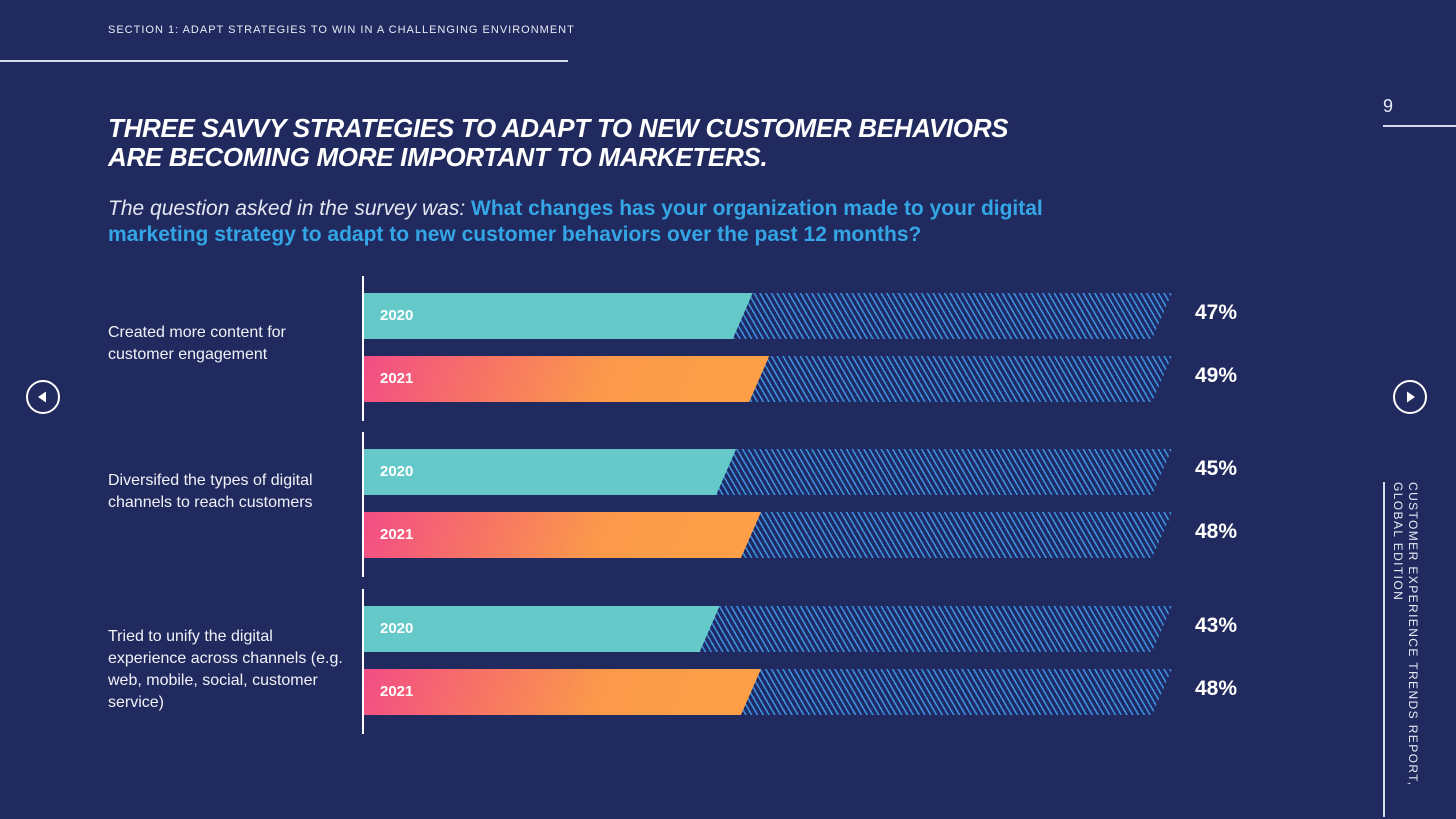 The width and height of the screenshot is (1456, 819). What do you see at coordinates (290, 208) in the screenshot?
I see `survey-question-lead: The question asked in the survey was:` at bounding box center [290, 208].